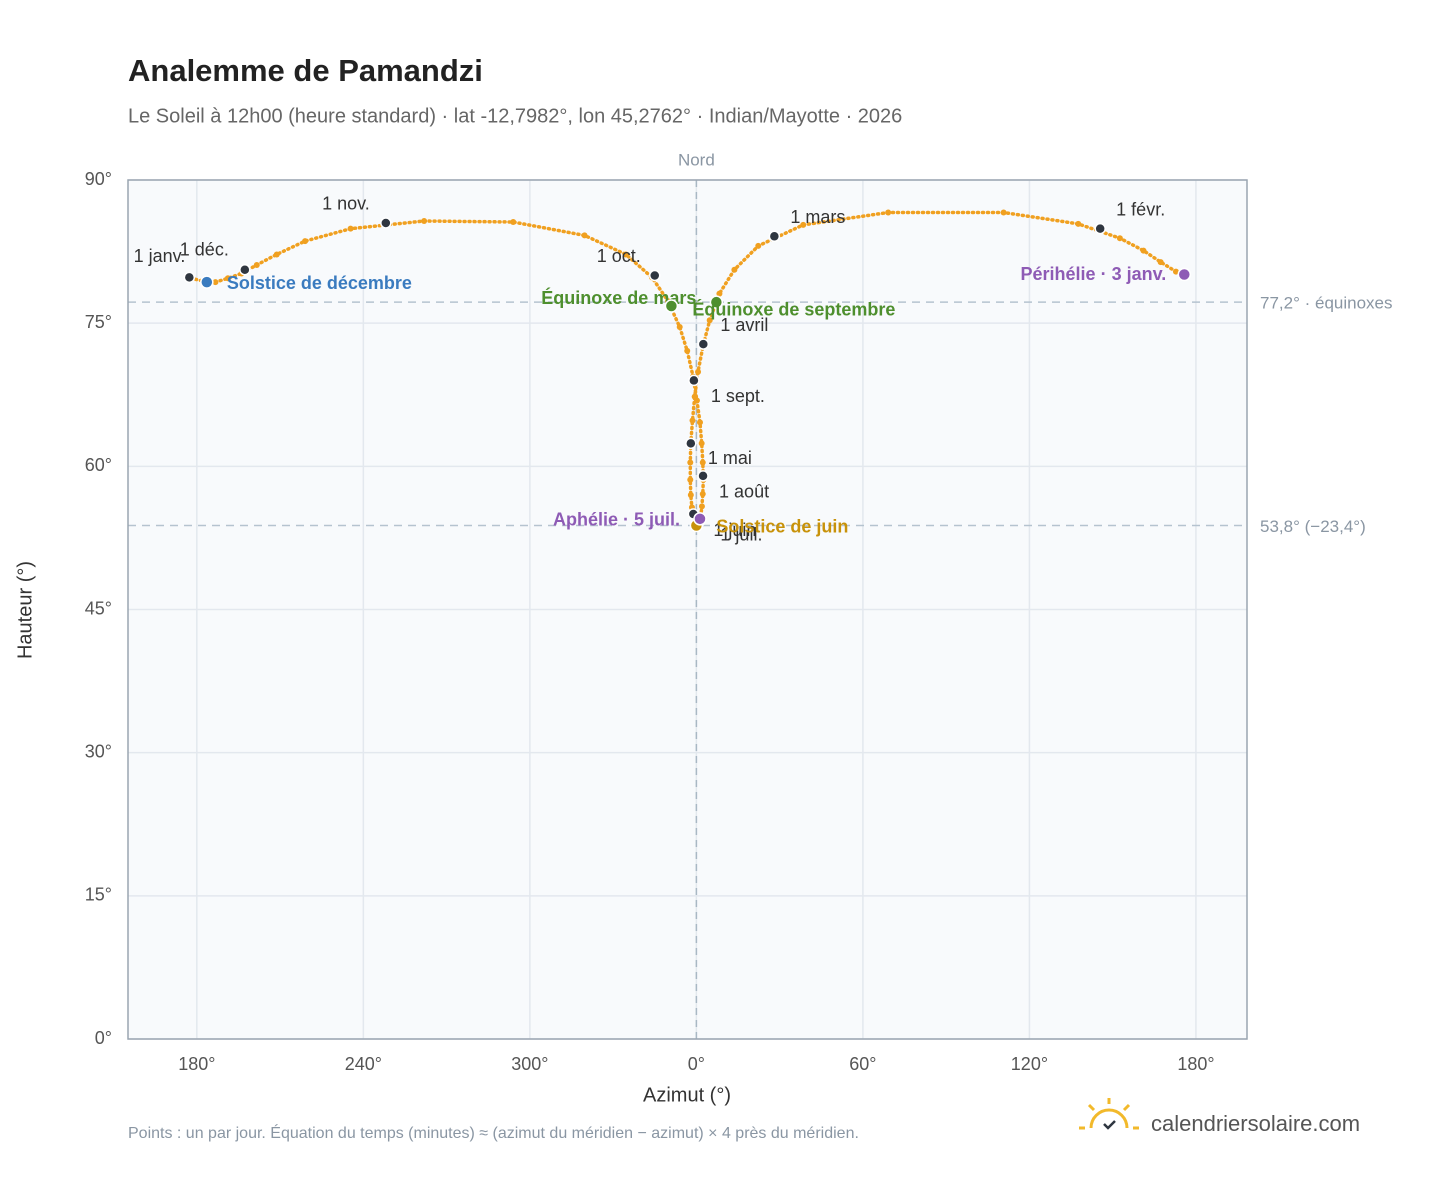 Image resolution: width=1448 pixels, height=1188 pixels. Describe the element at coordinates (616, 520) in the screenshot. I see `event-label: Aphélie · 5 juil.` at that location.